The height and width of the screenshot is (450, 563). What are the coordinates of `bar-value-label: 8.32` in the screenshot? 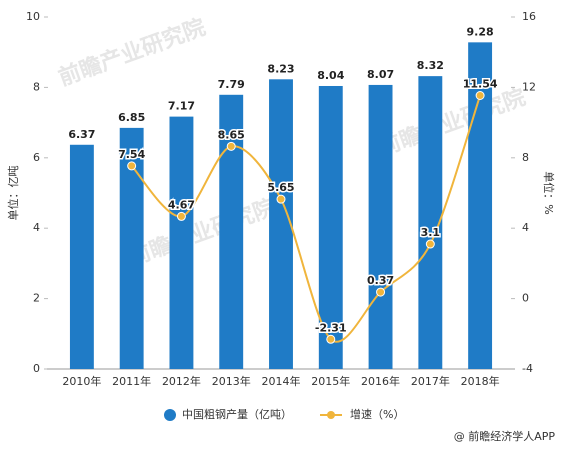 It's located at (430, 65).